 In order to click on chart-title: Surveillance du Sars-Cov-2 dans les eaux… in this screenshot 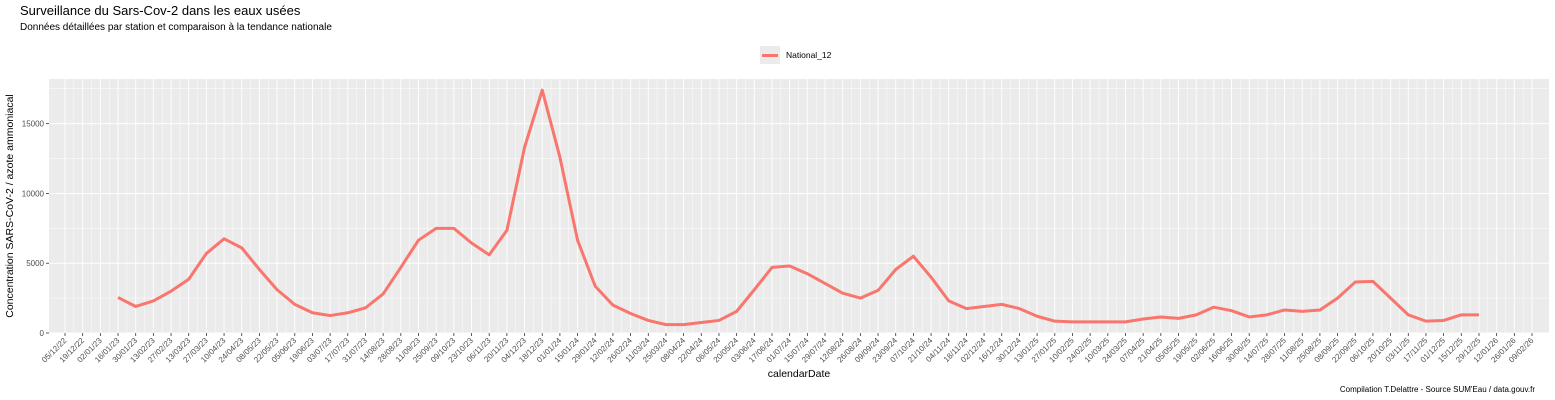, I will do `click(160, 10)`.